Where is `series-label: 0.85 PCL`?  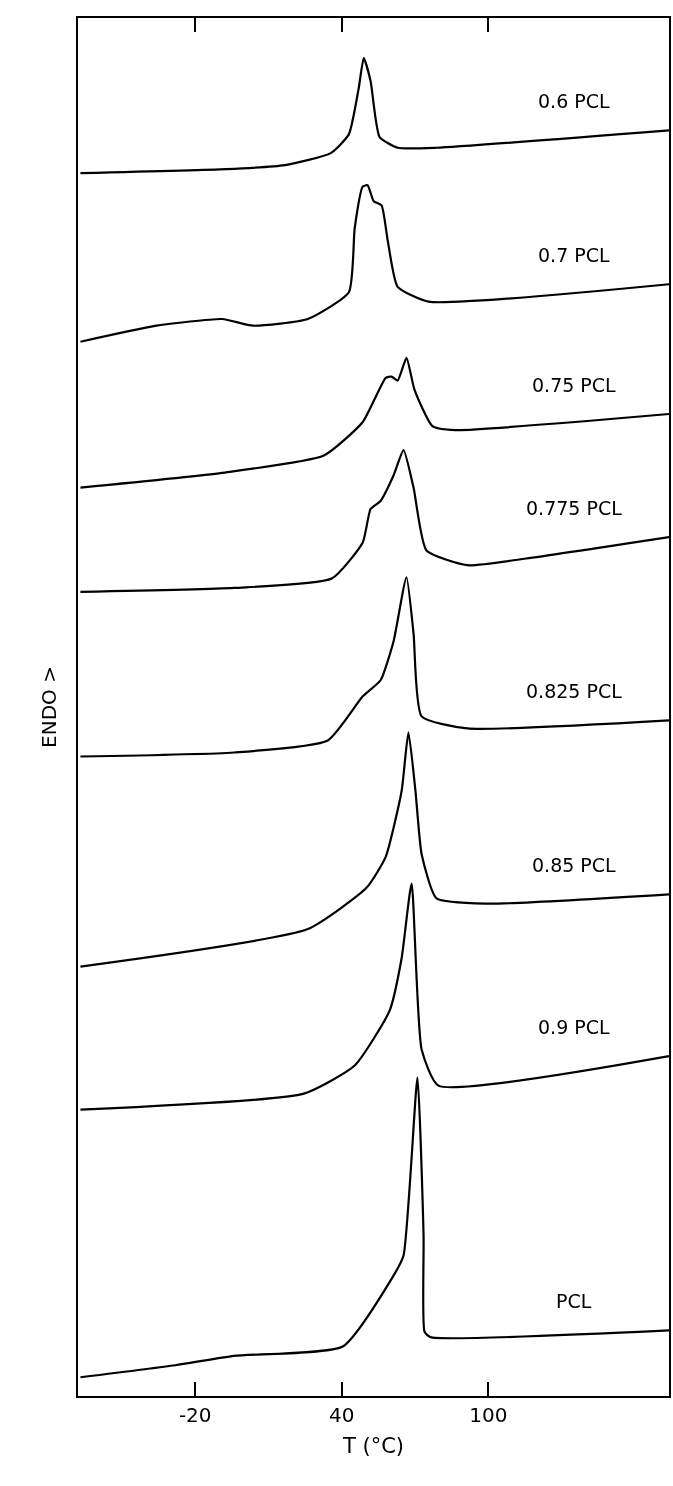 series-label: 0.85 PCL is located at coordinates (574, 865).